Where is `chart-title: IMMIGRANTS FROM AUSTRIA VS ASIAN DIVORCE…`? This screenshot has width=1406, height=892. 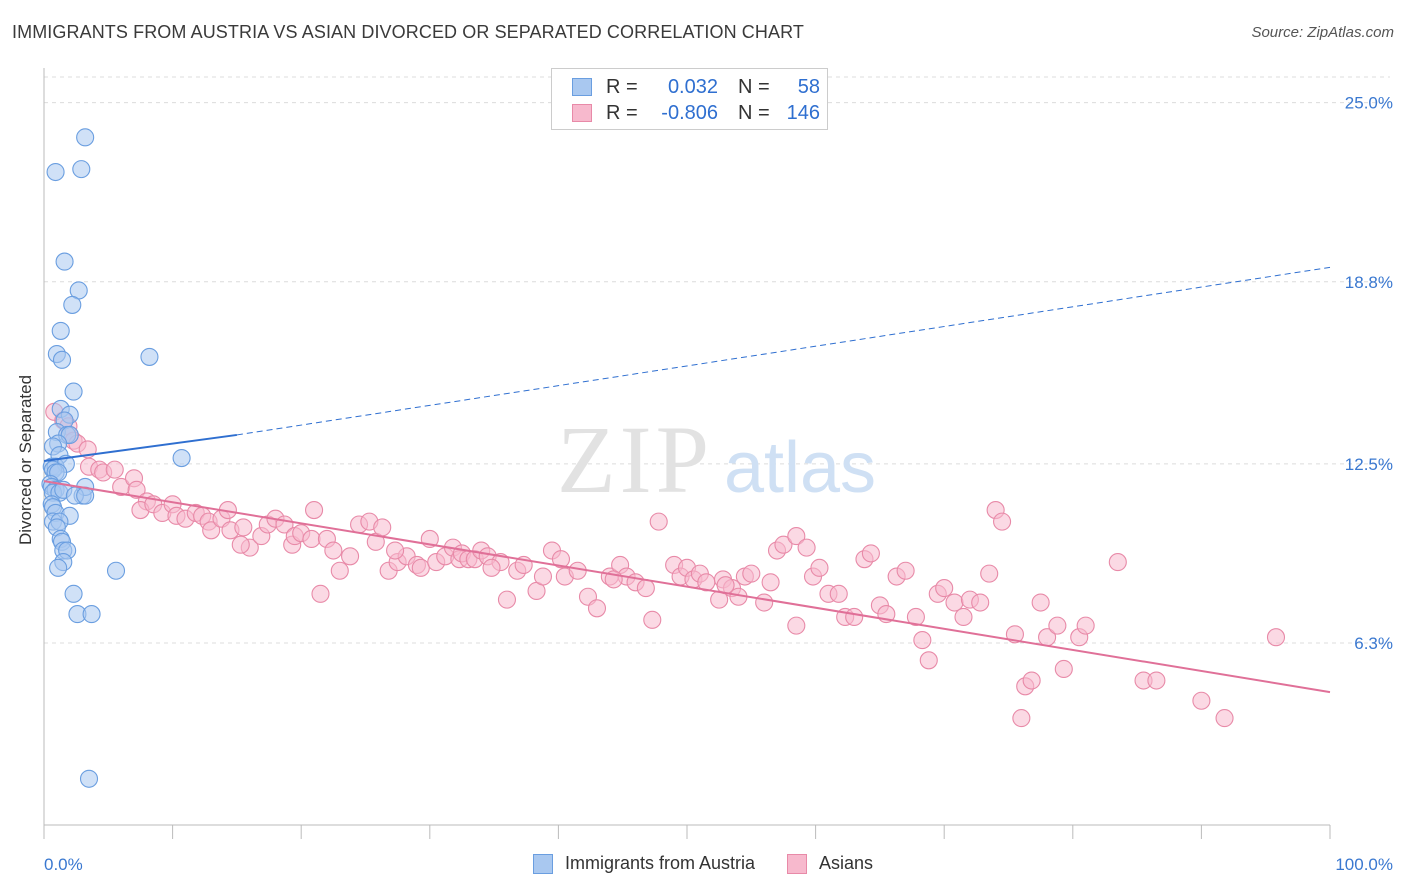 chart-title: IMMIGRANTS FROM AUSTRIA VS ASIAN DIVORCE… is located at coordinates (408, 32).